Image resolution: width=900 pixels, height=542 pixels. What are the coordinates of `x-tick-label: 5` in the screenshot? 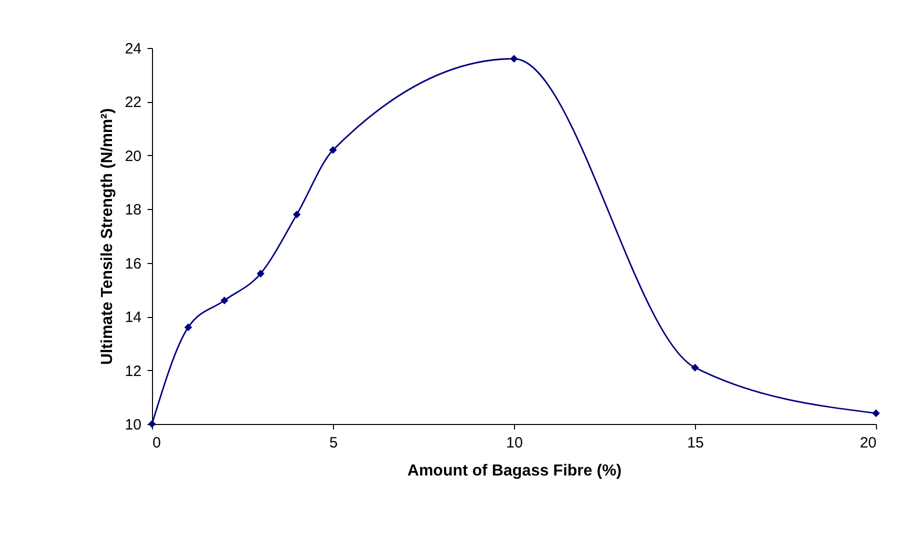 It's located at (333, 443).